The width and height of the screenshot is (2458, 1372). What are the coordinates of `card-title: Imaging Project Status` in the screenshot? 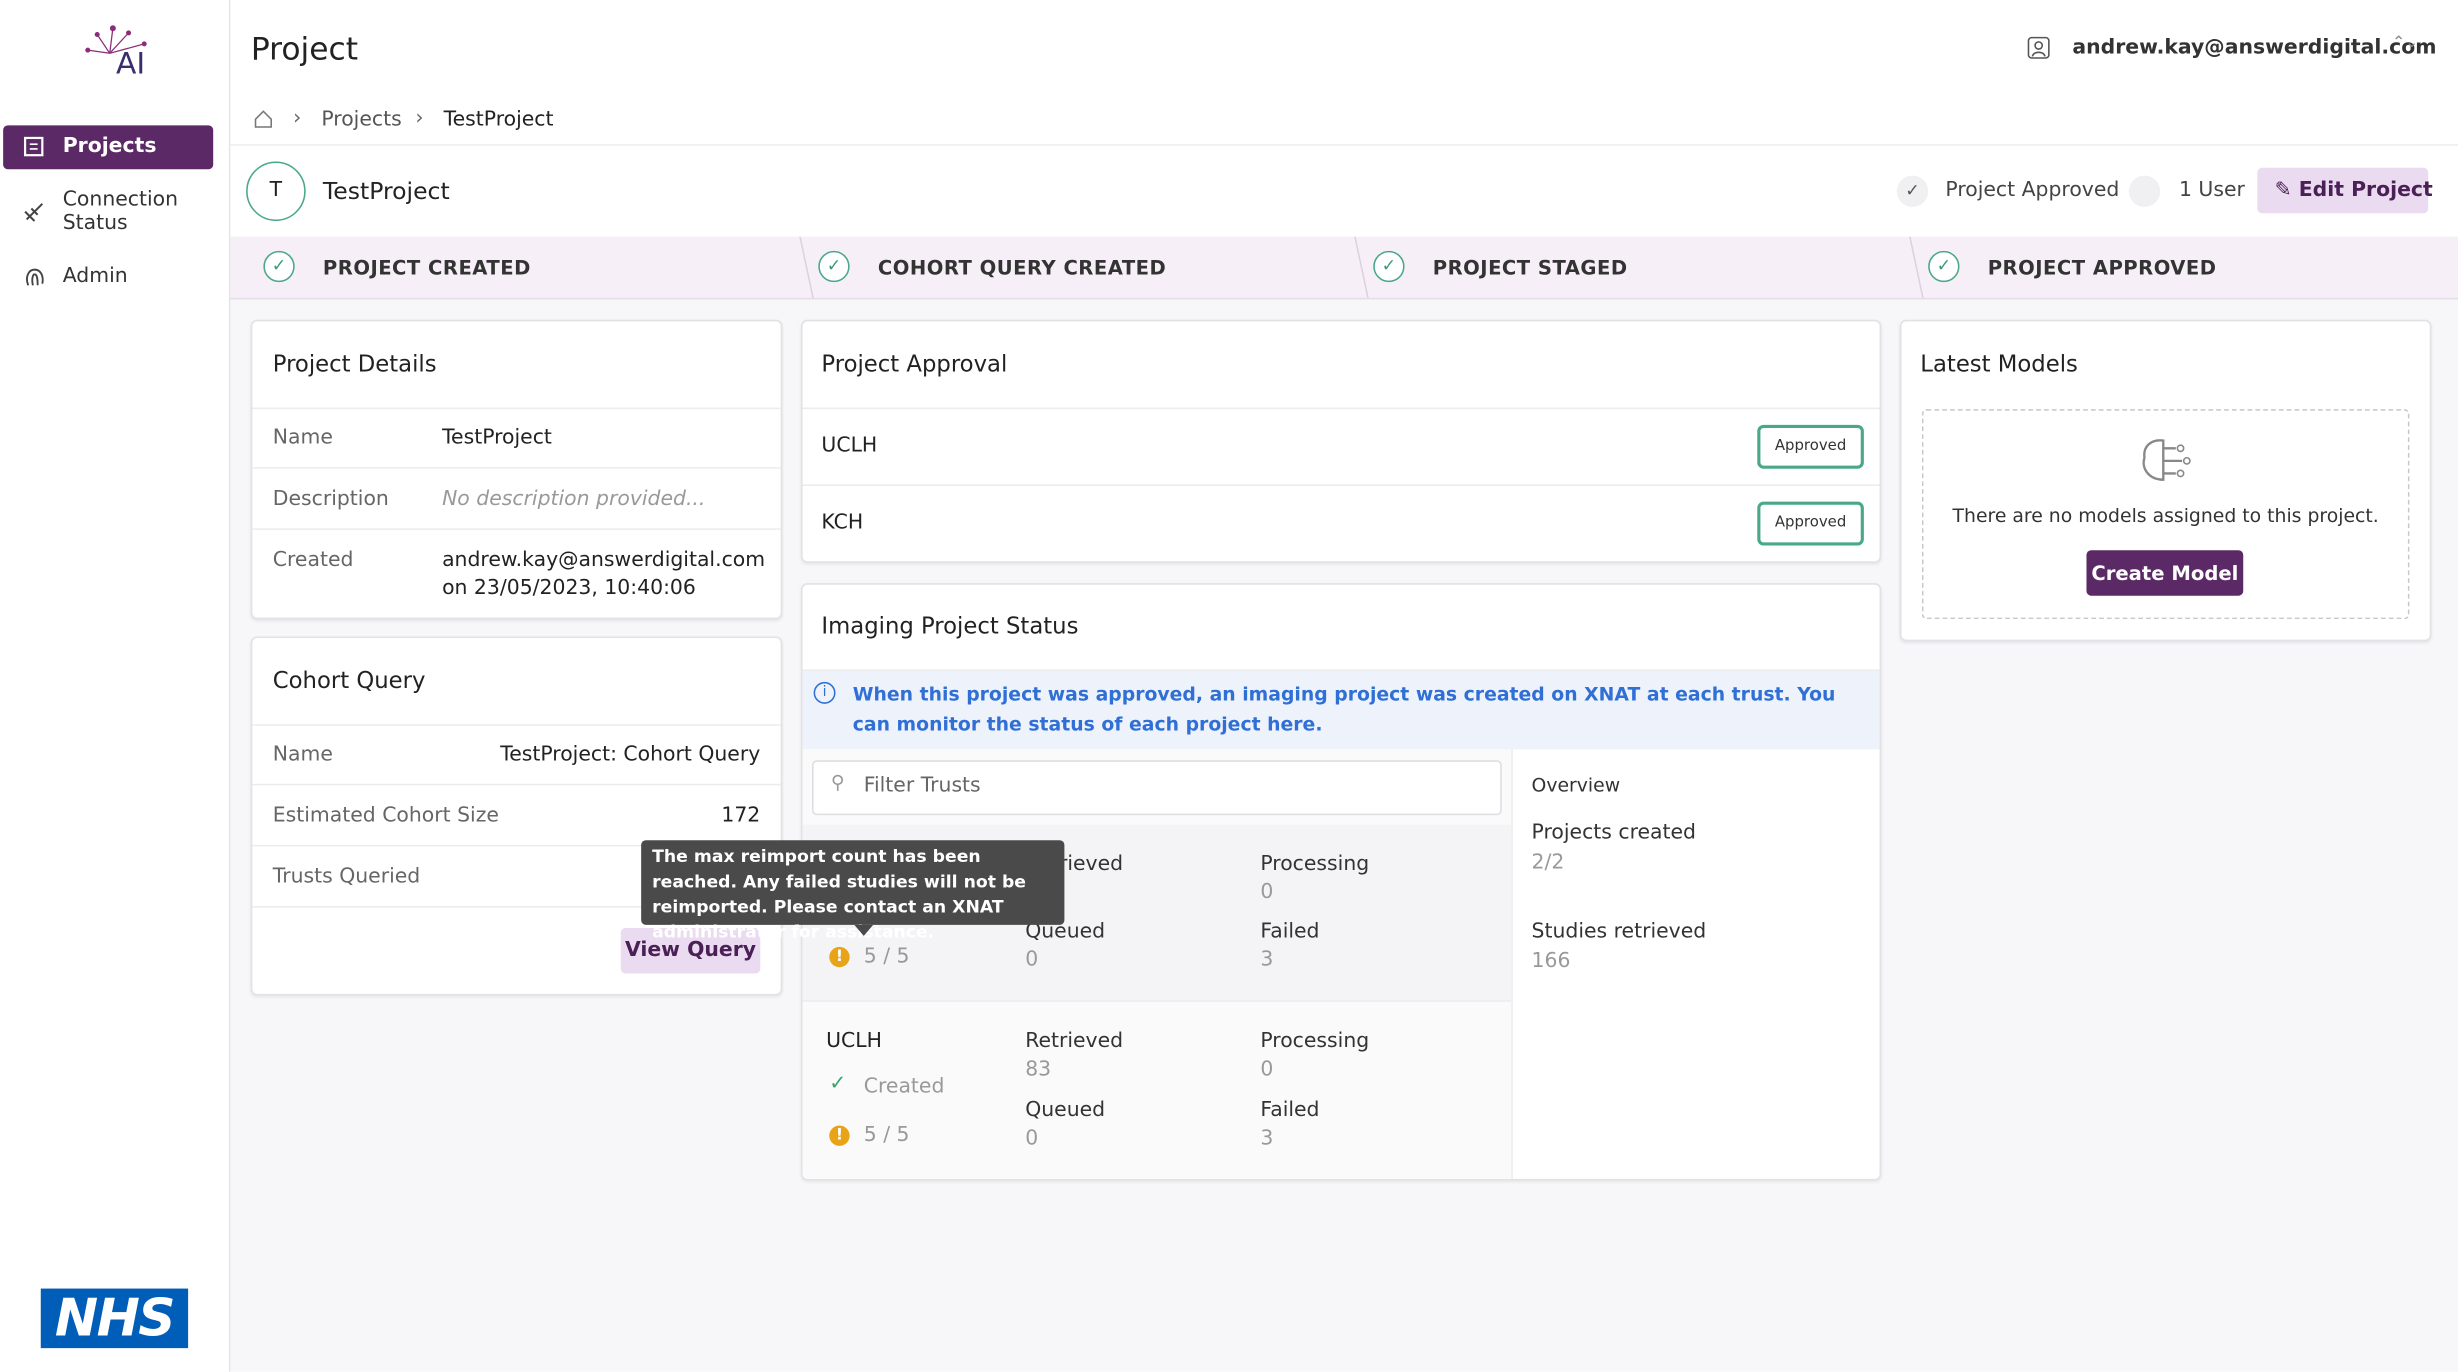 It's located at (950, 627).